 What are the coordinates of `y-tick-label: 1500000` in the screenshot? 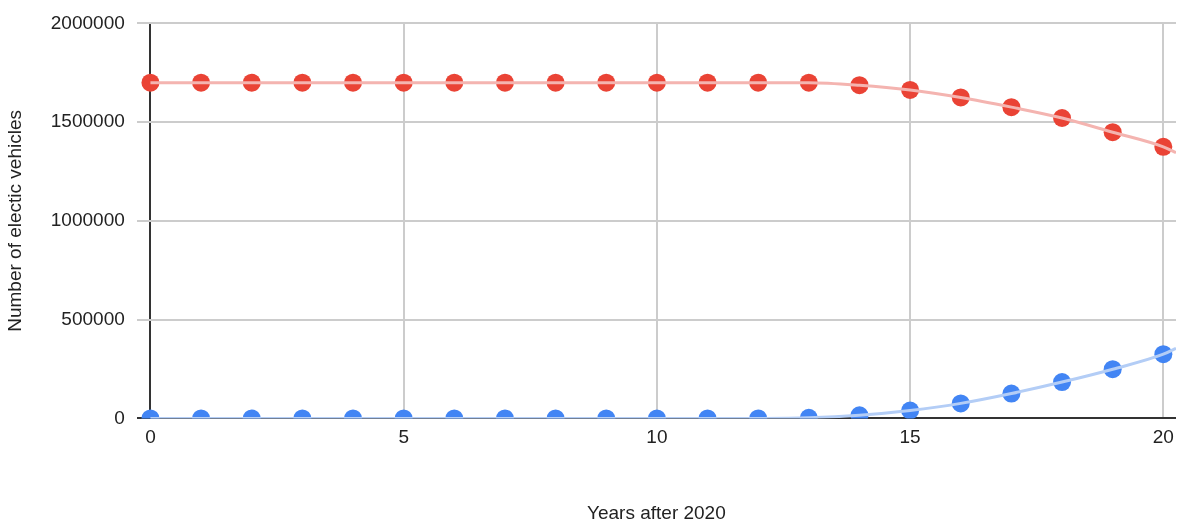 It's located at (87, 121).